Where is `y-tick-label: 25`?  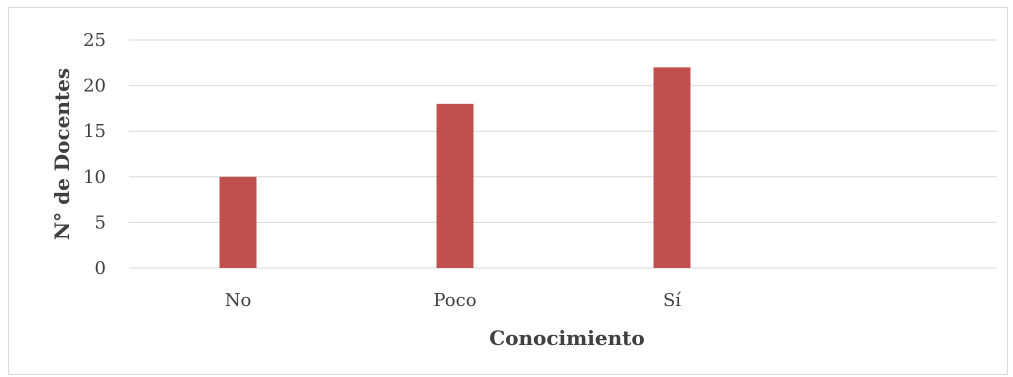
y-tick-label: 25 is located at coordinates (94, 40).